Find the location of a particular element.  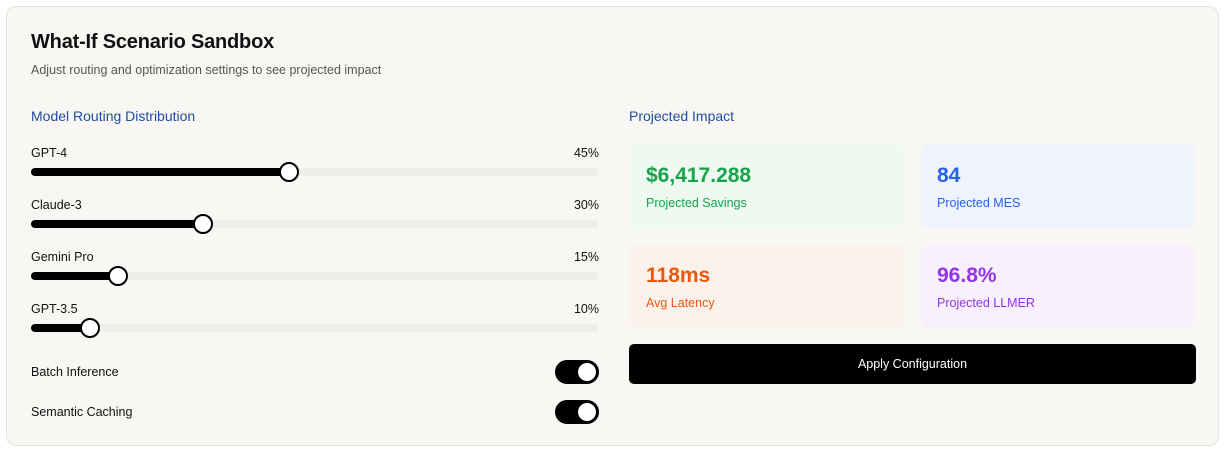

routing-section-title: Model Routing Distribution is located at coordinates (113, 116).